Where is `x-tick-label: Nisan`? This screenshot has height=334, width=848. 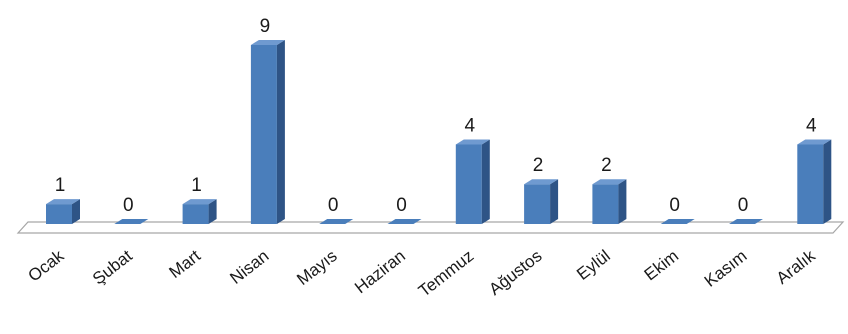 x-tick-label: Nisan is located at coordinates (249, 267).